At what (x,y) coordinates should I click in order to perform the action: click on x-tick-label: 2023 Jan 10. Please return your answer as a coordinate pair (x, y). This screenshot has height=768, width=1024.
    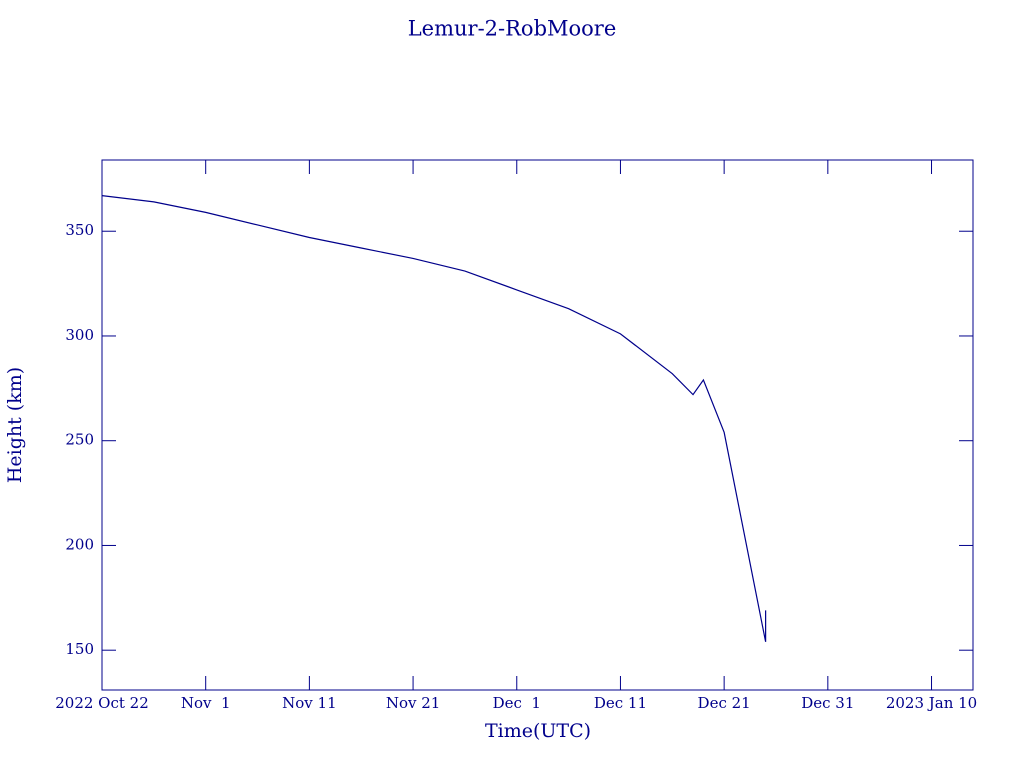
    Looking at the image, I should click on (931, 703).